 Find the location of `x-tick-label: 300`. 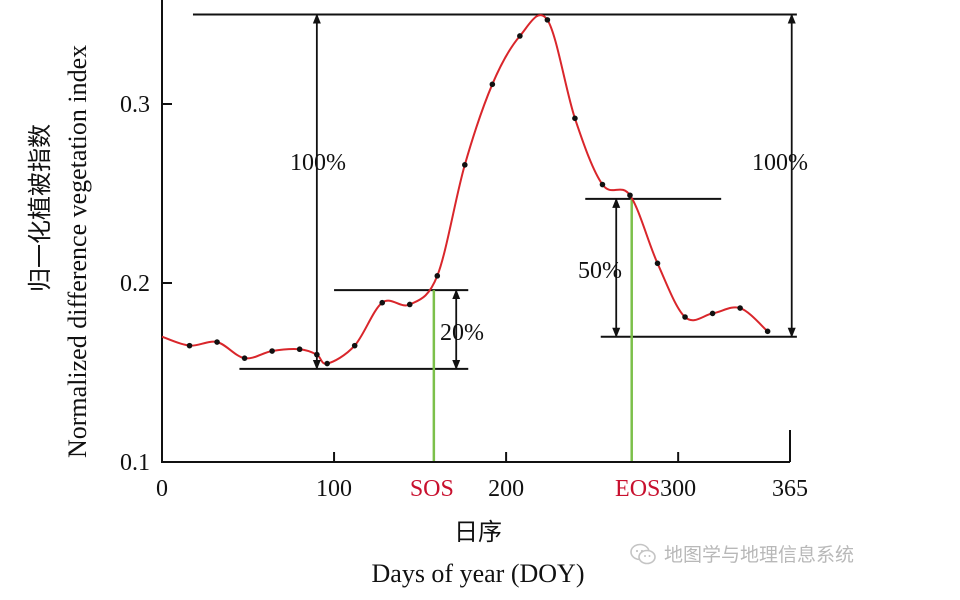

x-tick-label: 300 is located at coordinates (678, 489).